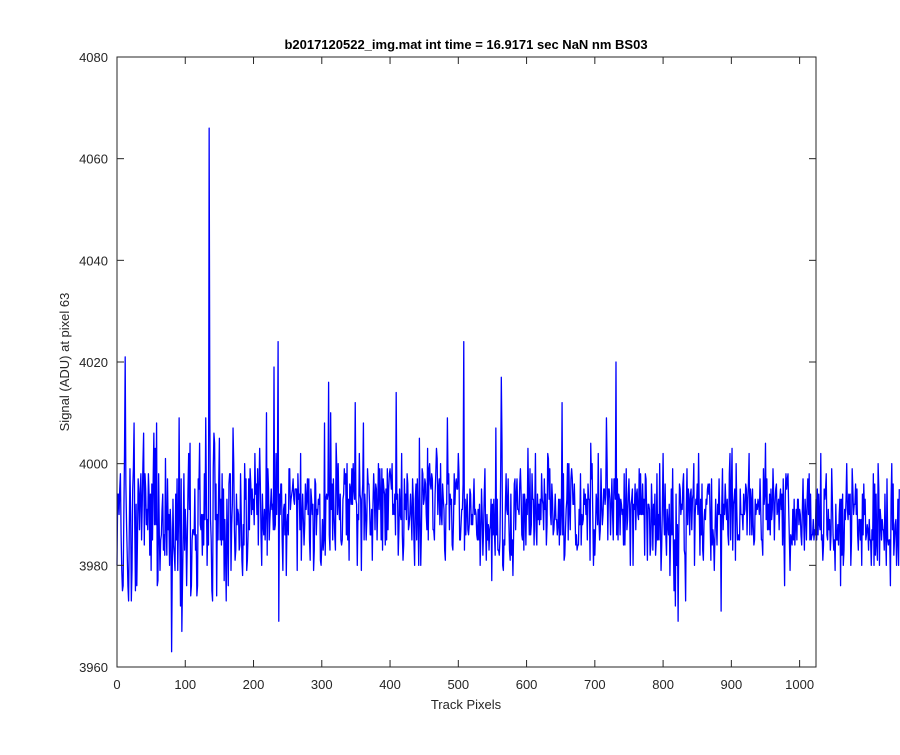 The width and height of the screenshot is (900, 755). Describe the element at coordinates (93, 57) in the screenshot. I see `y-tick-label: 4080` at that location.